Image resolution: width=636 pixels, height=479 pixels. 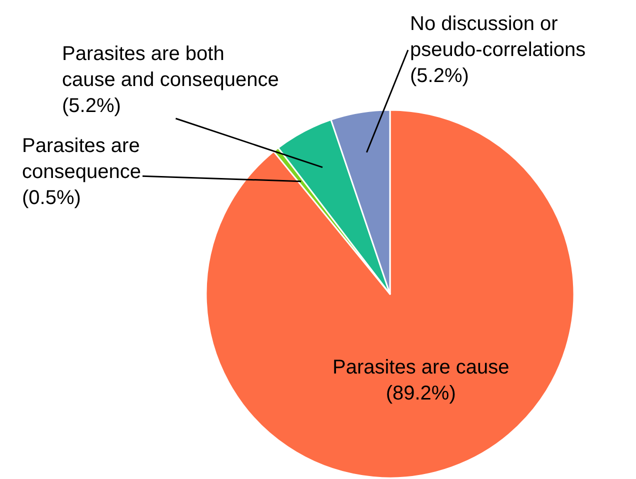 What do you see at coordinates (498, 37) in the screenshot?
I see `slice-label: No discussion or pseudo-correlations` at bounding box center [498, 37].